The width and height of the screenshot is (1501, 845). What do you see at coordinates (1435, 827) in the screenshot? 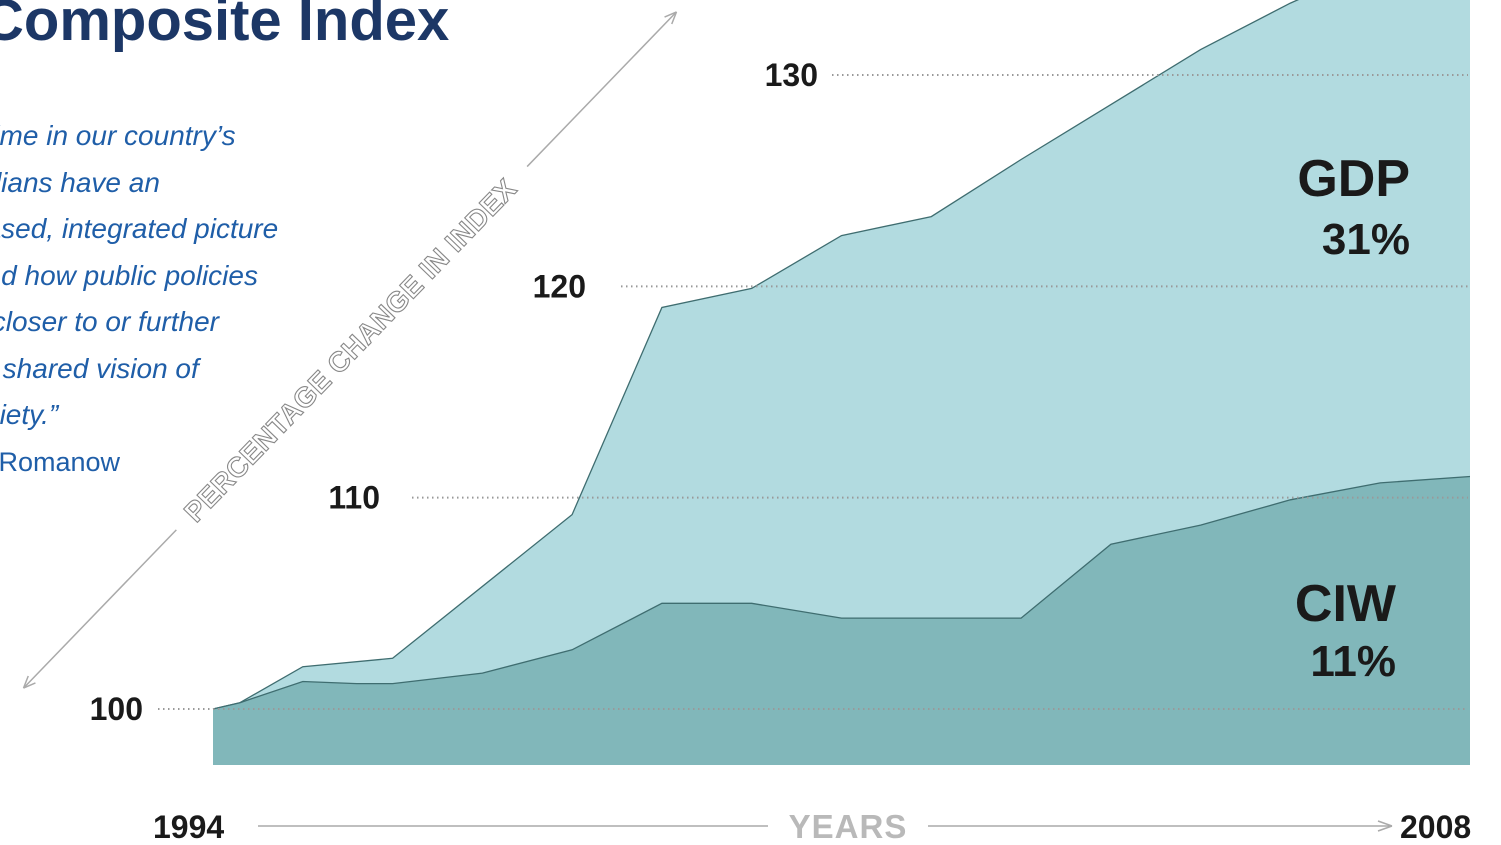
I see `x-end-label: 2008` at bounding box center [1435, 827].